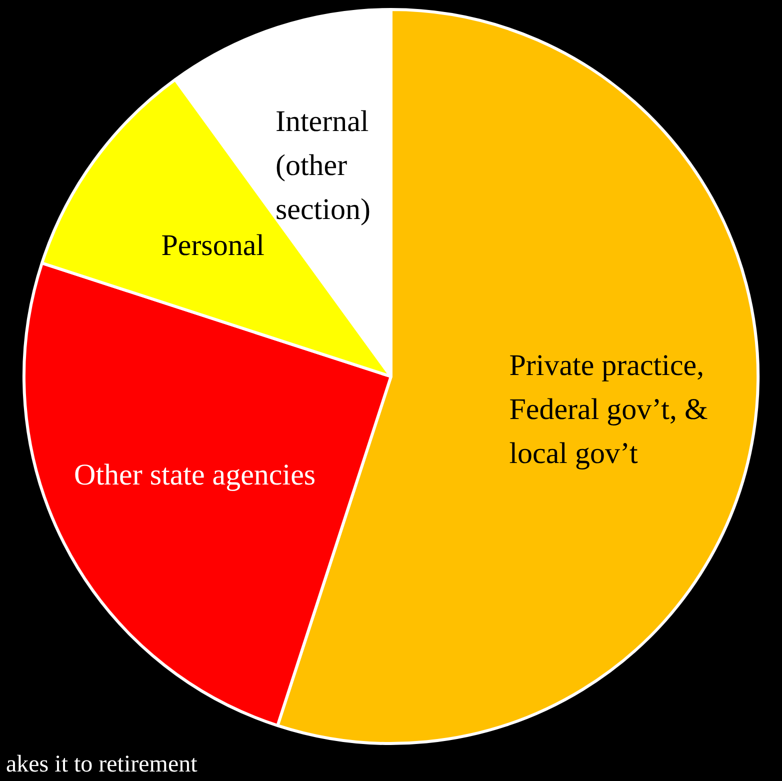  What do you see at coordinates (102, 764) in the screenshot?
I see `text: akes it to retirement` at bounding box center [102, 764].